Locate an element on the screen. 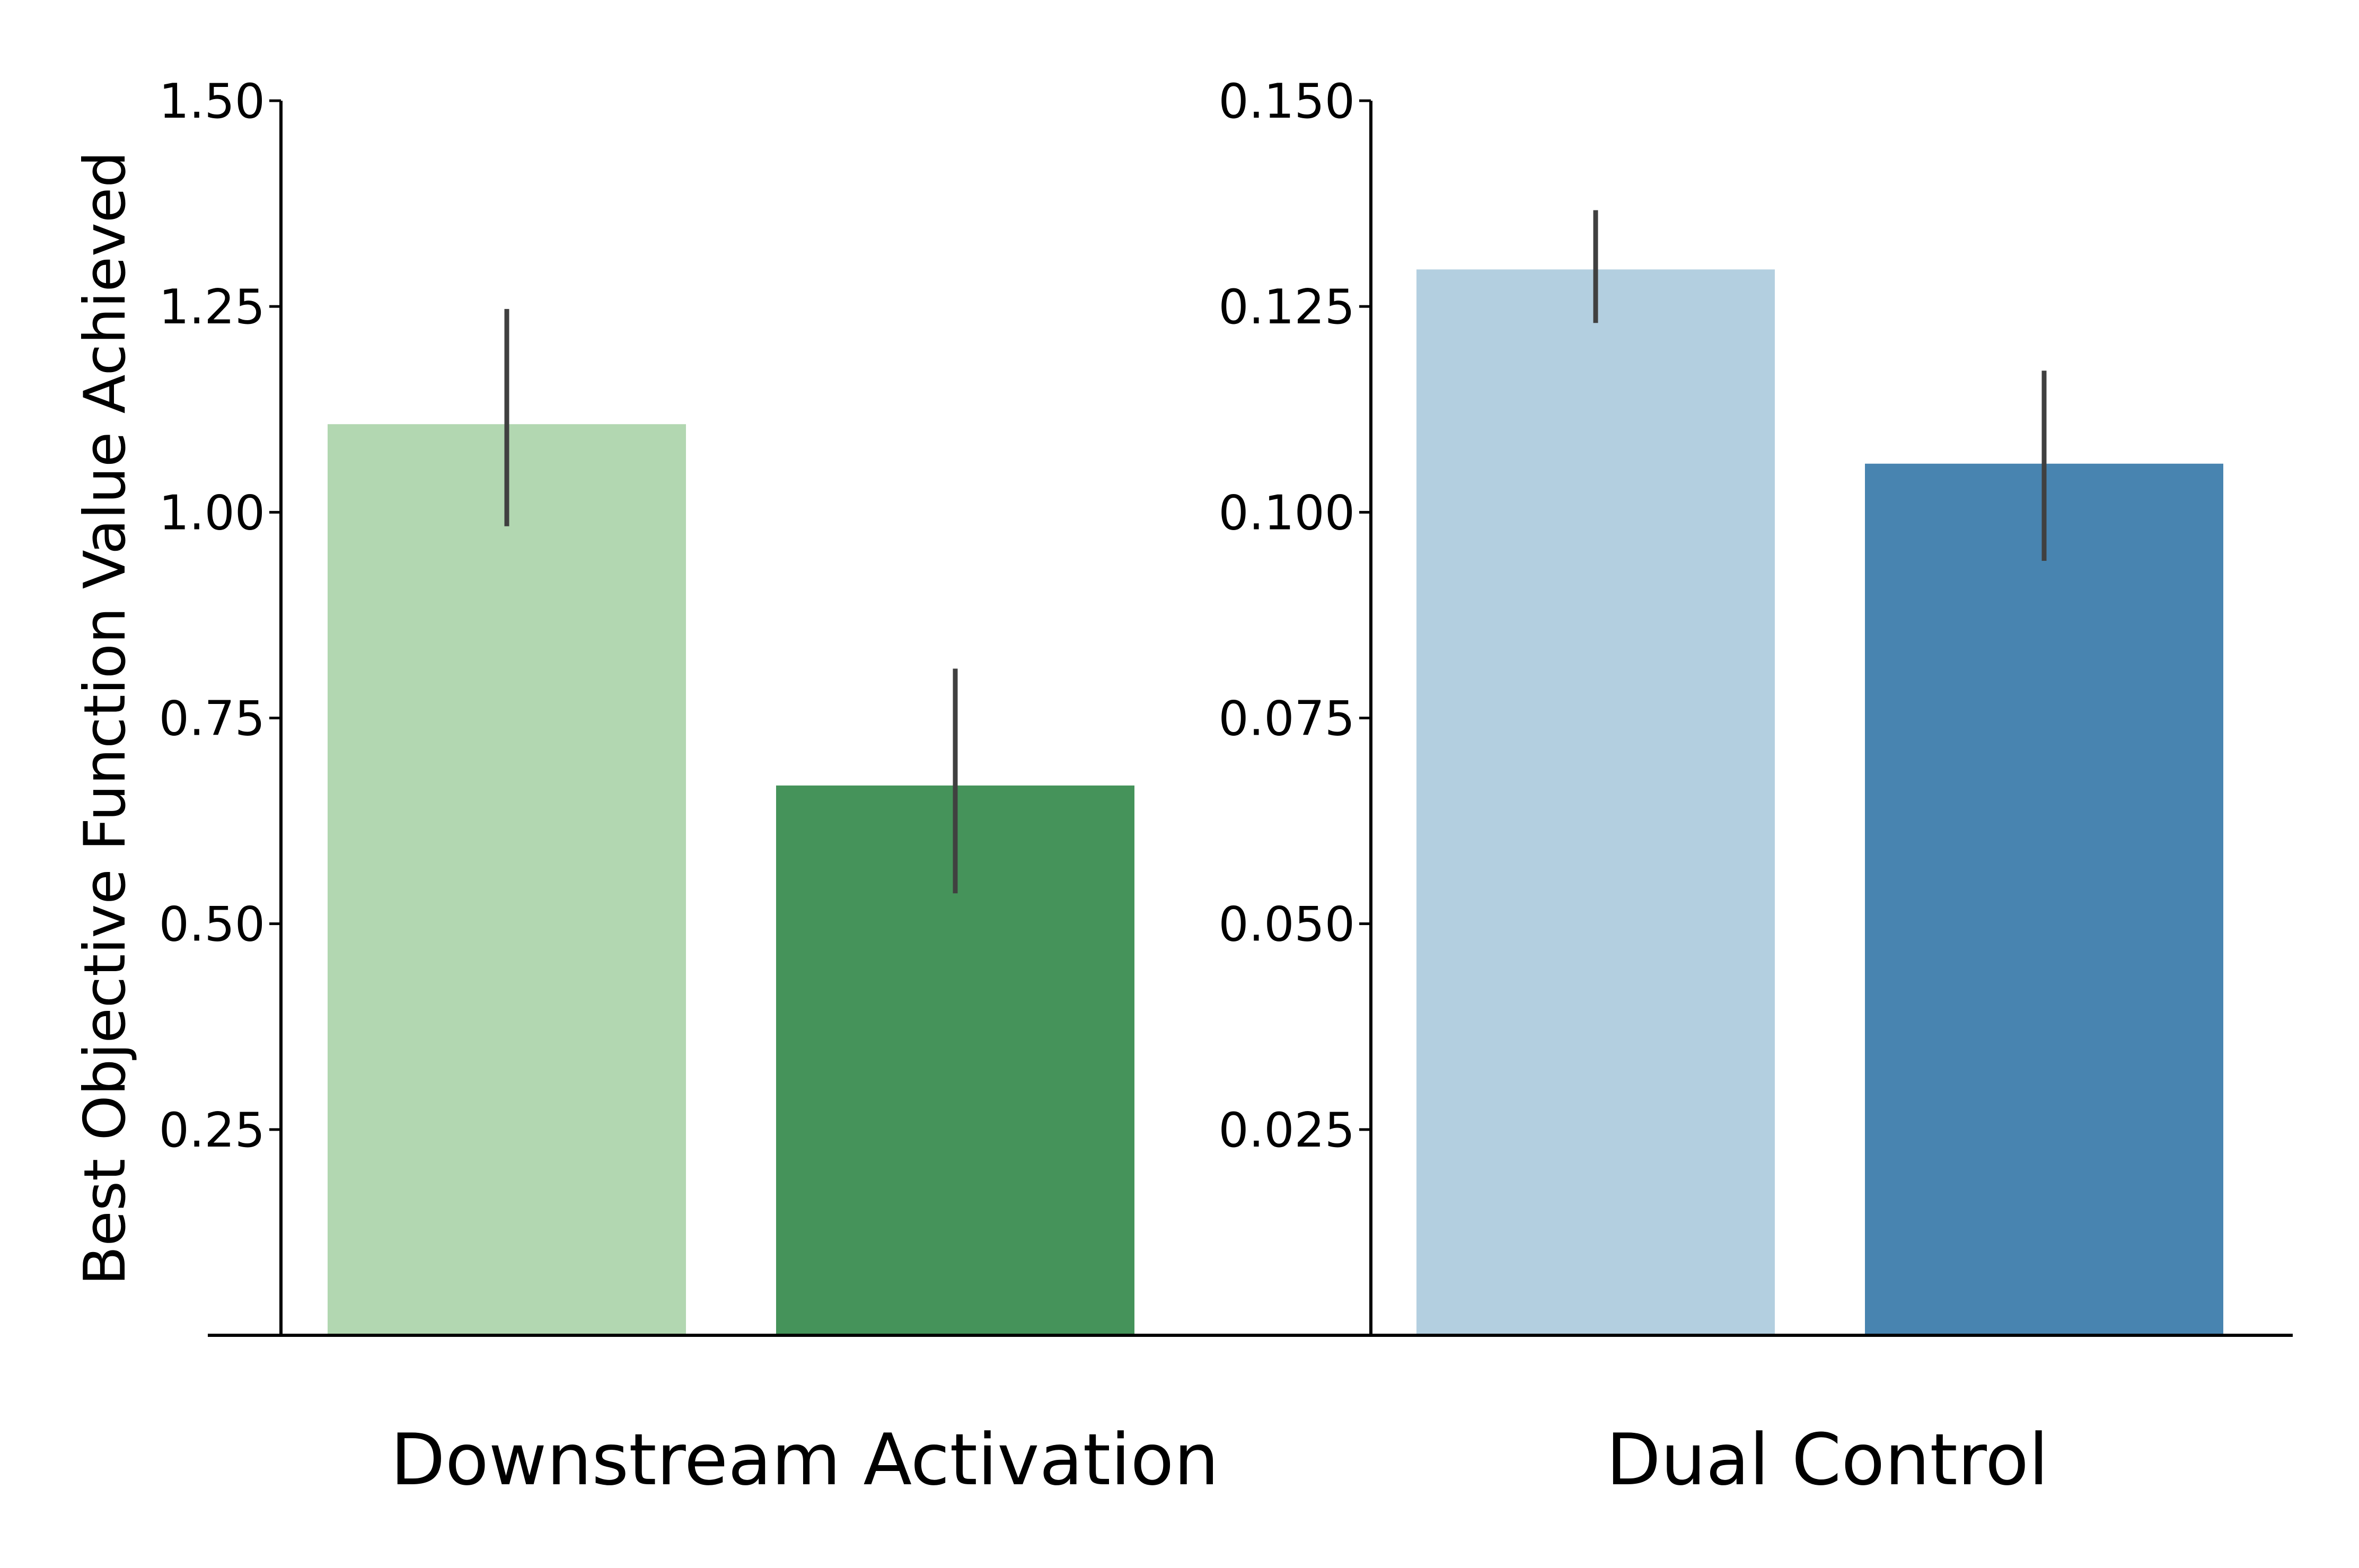 This screenshot has height=1568, width=2359. y-tick-label-1-3: 0.75 is located at coordinates (212, 719).